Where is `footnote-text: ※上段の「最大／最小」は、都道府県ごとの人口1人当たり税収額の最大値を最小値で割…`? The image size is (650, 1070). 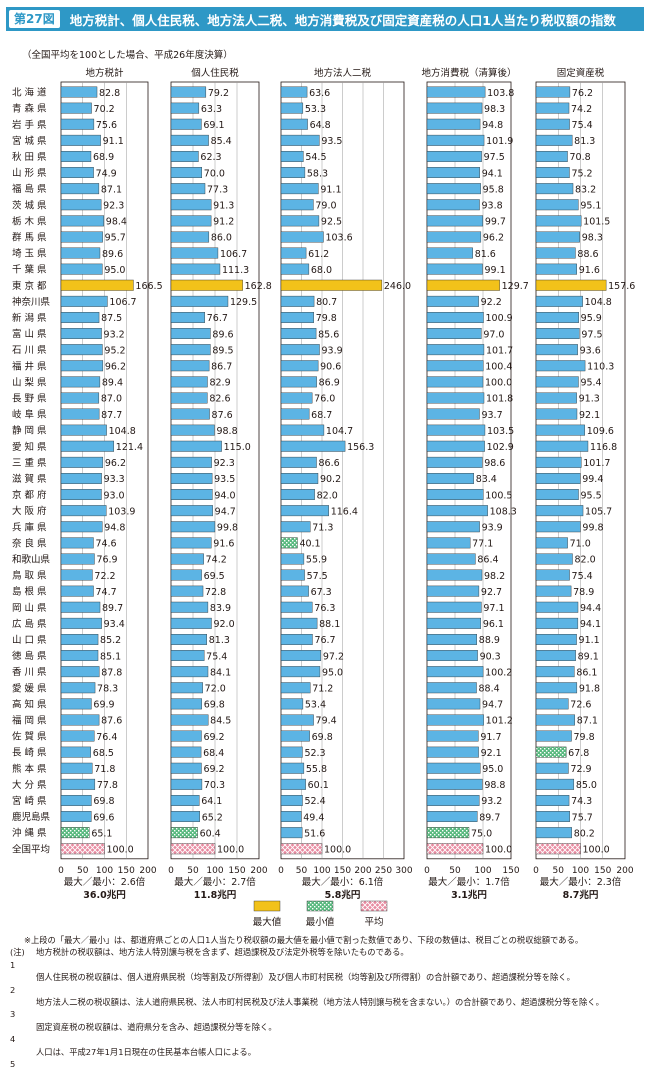
footnote-text: ※上段の「最大／最小」は、都道府県ごとの人口1人当たり税収額の最大値を最小値で割… is located at coordinates (304, 940).